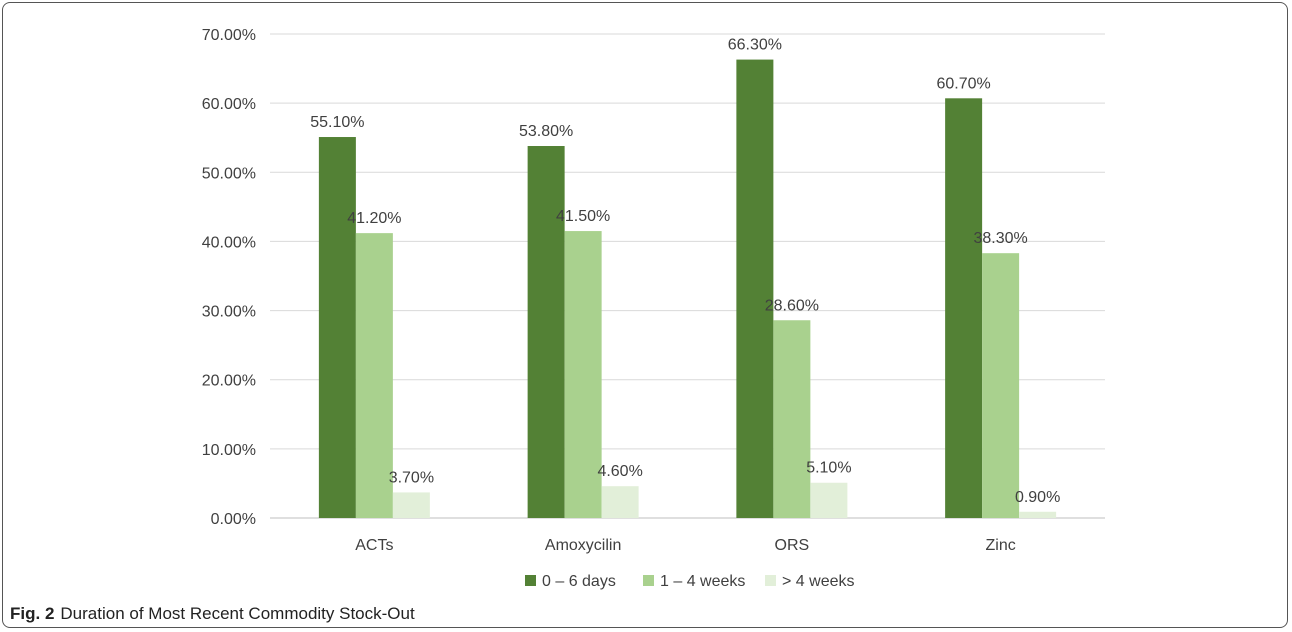  I want to click on x-tick-label: Amoxycilin, so click(583, 545).